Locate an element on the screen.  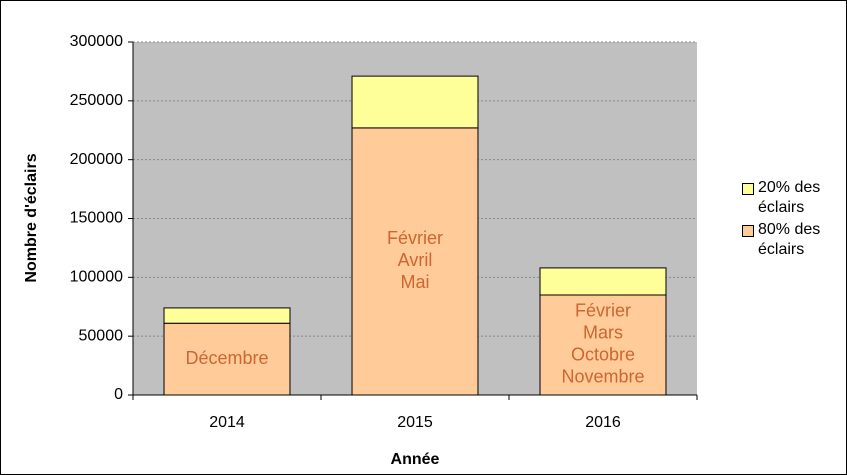
legend-entry: 20% des éclairs is located at coordinates (792, 198).